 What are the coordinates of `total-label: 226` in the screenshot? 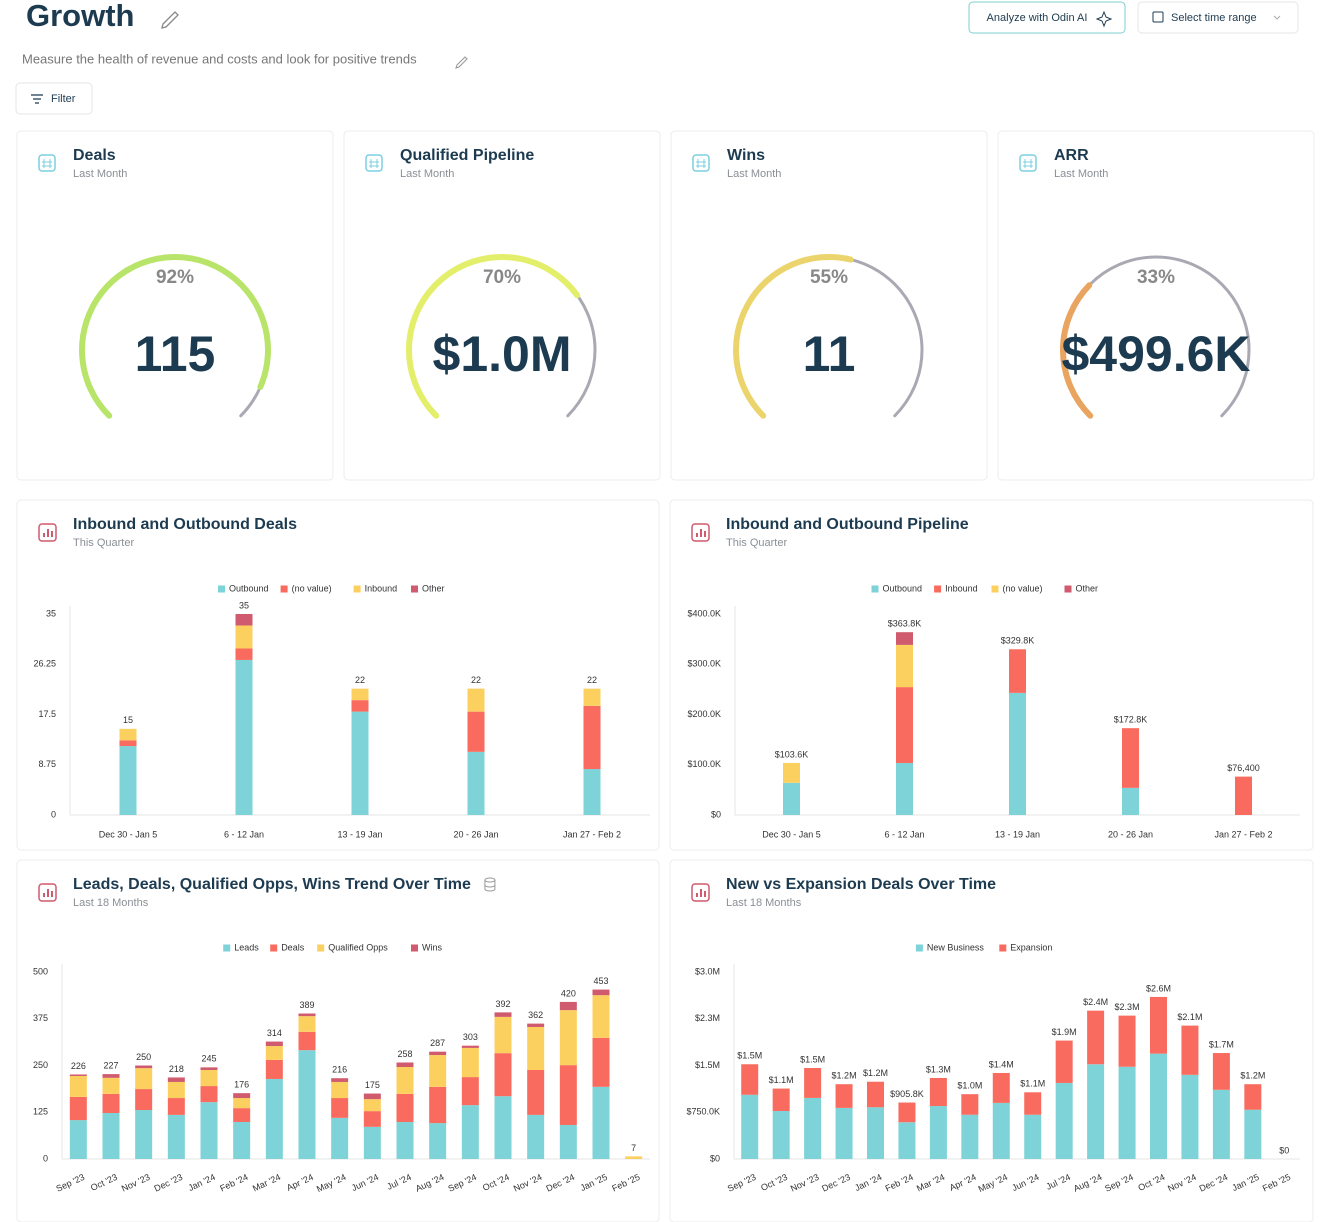 It's located at (78, 1066).